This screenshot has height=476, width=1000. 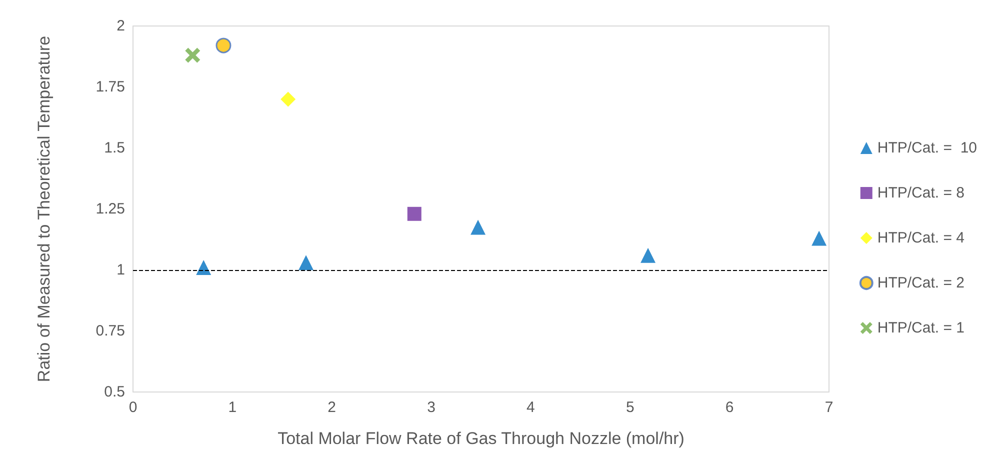 What do you see at coordinates (920, 238) in the screenshot?
I see `legend-label: HTP/Cat. = 4` at bounding box center [920, 238].